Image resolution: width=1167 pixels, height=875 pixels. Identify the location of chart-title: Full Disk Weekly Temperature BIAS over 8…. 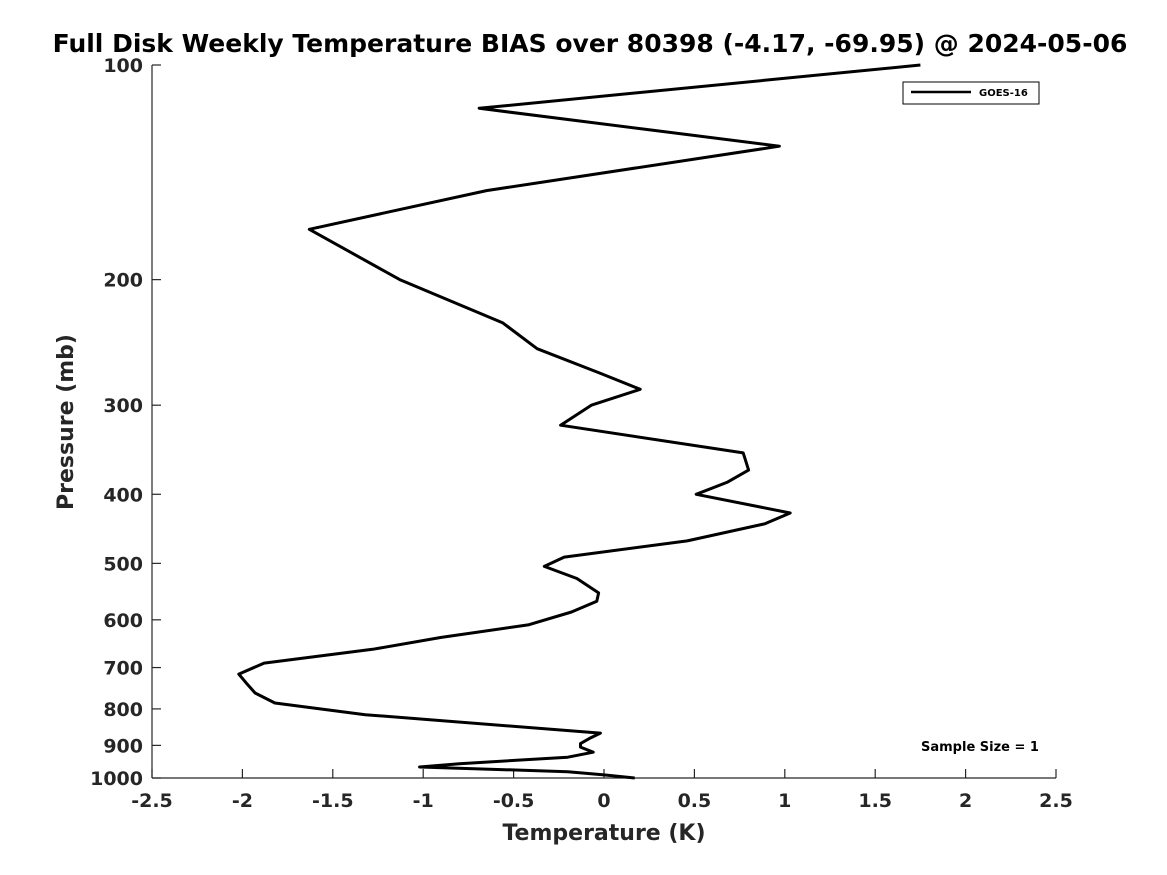
(590, 43).